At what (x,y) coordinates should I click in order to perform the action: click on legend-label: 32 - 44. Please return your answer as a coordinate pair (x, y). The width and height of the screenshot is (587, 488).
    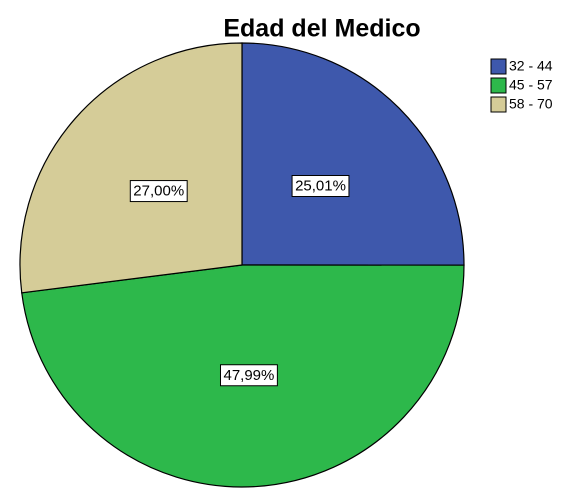
    Looking at the image, I should click on (531, 66).